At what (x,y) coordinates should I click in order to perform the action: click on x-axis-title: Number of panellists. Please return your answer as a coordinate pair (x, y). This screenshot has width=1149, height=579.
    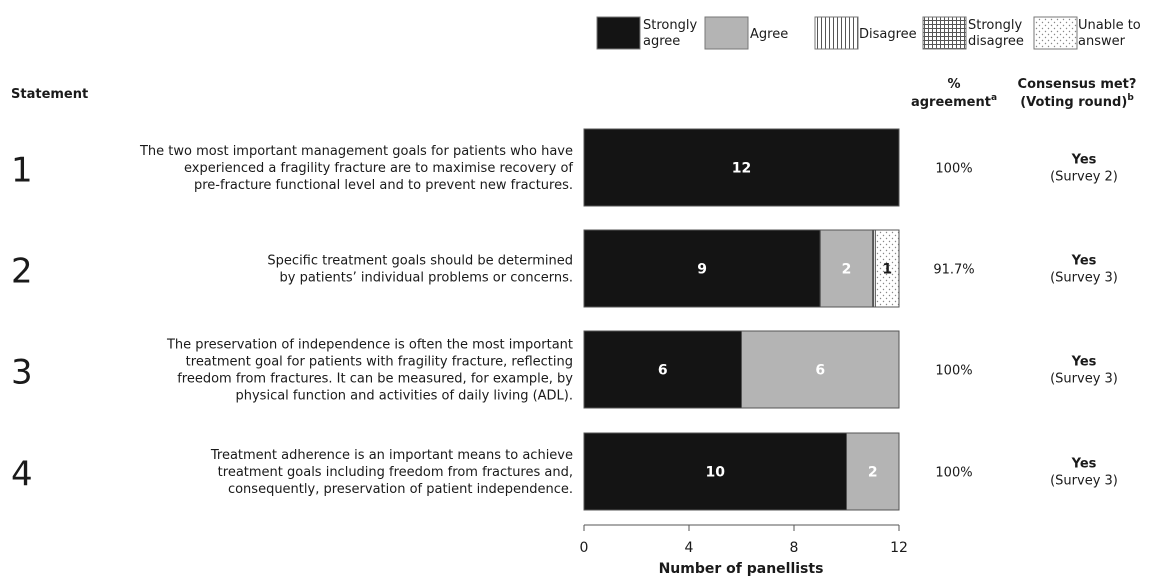
    Looking at the image, I should click on (741, 569).